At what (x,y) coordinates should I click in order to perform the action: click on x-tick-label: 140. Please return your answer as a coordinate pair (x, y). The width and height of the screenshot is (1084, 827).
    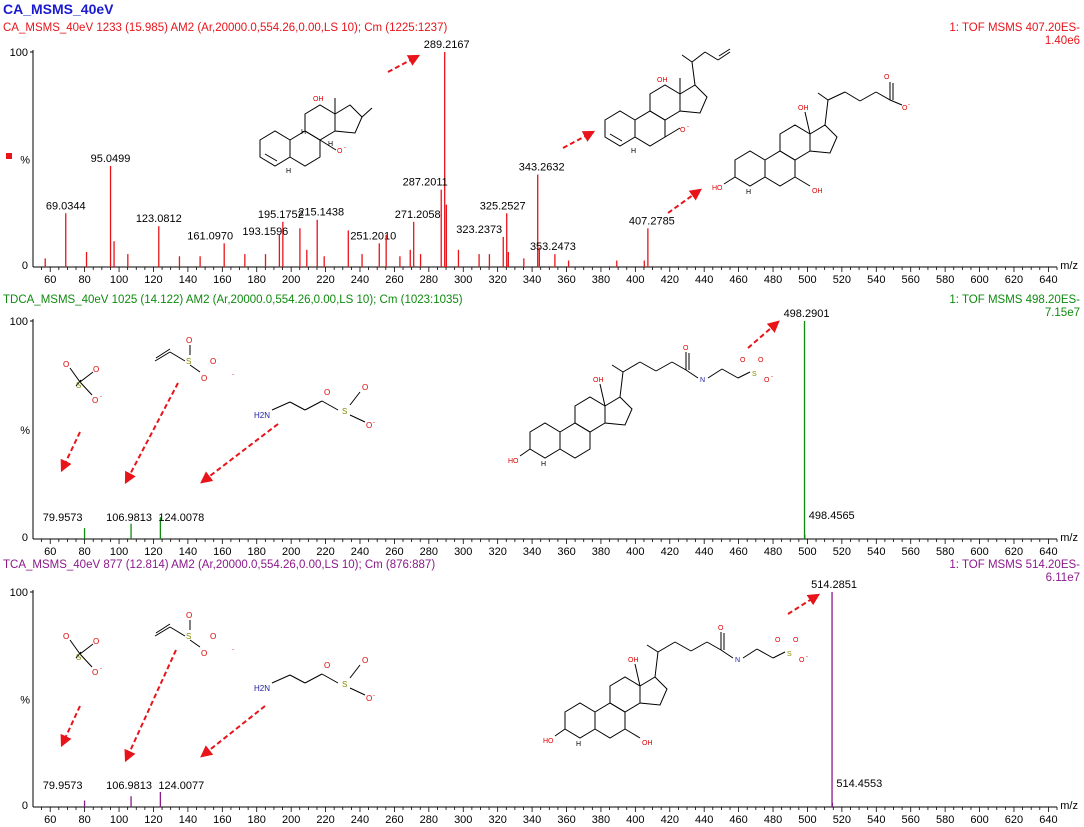
    Looking at the image, I should click on (188, 280).